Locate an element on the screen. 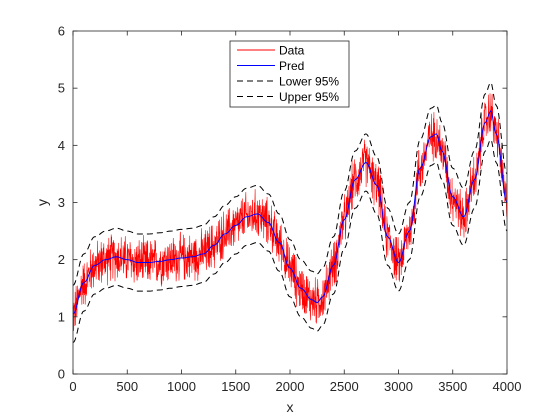 The height and width of the screenshot is (420, 560). y-tick-label: 4 is located at coordinates (61, 145).